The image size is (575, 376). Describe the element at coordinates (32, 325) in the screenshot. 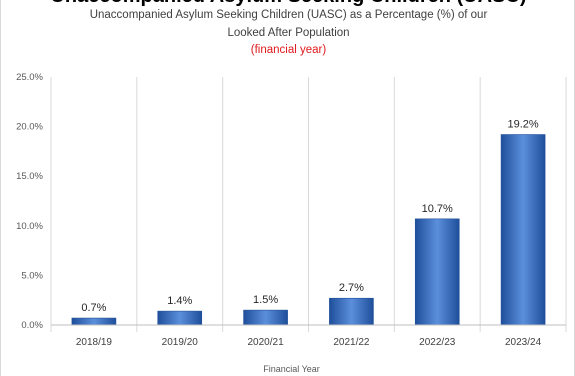

I see `y-tick-label: 0.0%` at that location.